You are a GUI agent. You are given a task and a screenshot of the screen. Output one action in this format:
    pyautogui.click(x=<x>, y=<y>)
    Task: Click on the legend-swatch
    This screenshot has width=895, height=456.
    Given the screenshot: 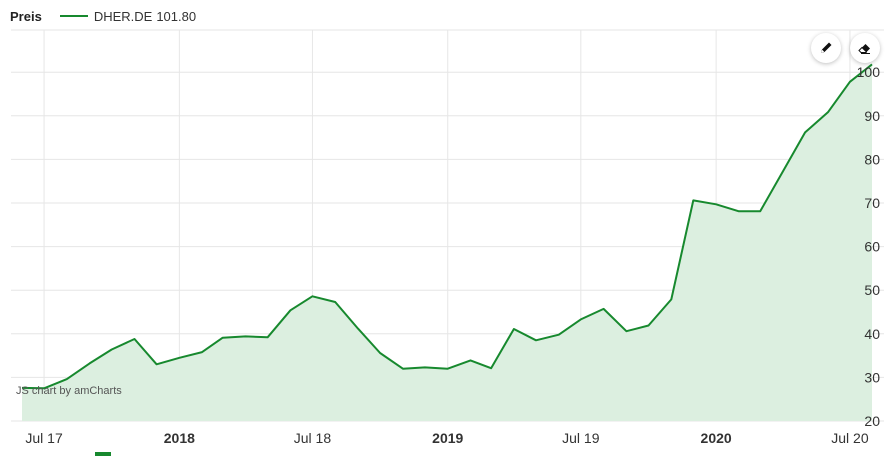 What is the action you would take?
    pyautogui.click(x=73, y=16)
    